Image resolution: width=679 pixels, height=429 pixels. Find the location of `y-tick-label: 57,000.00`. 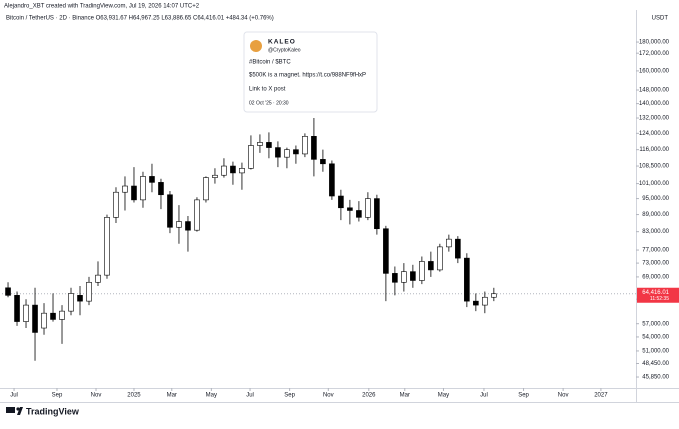

y-tick-label: 57,000.00 is located at coordinates (655, 324).